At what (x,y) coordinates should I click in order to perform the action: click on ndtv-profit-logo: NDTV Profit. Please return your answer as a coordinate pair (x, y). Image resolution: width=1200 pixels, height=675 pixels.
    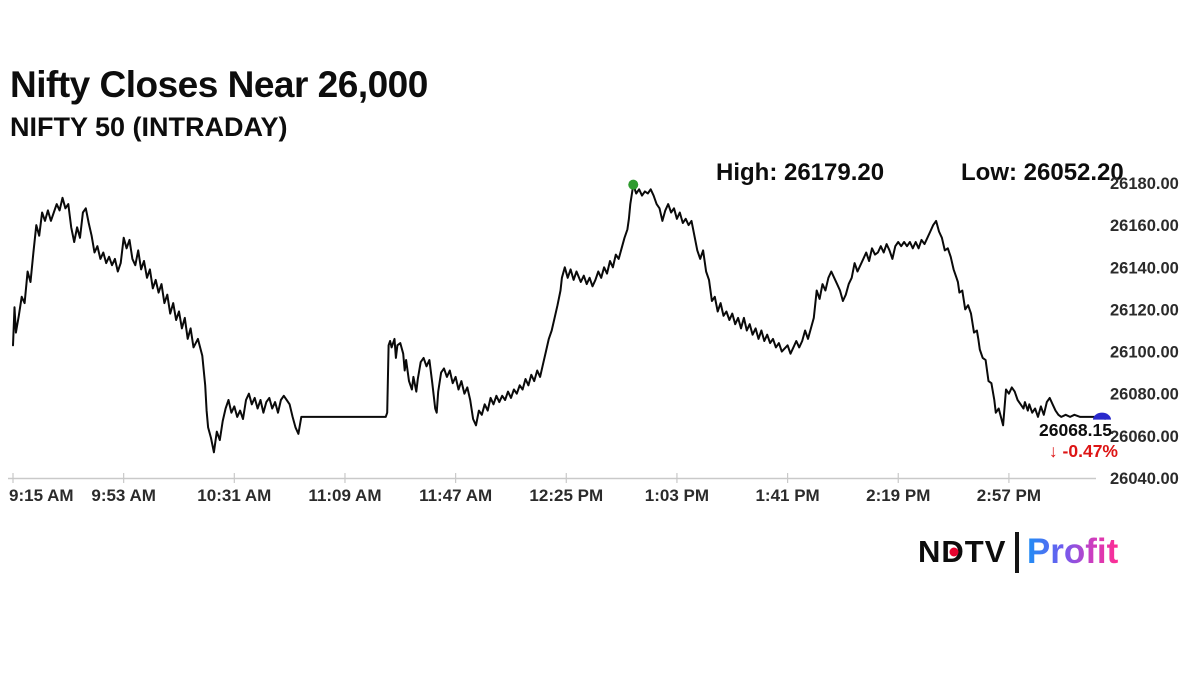
    Looking at the image, I should click on (1018, 552).